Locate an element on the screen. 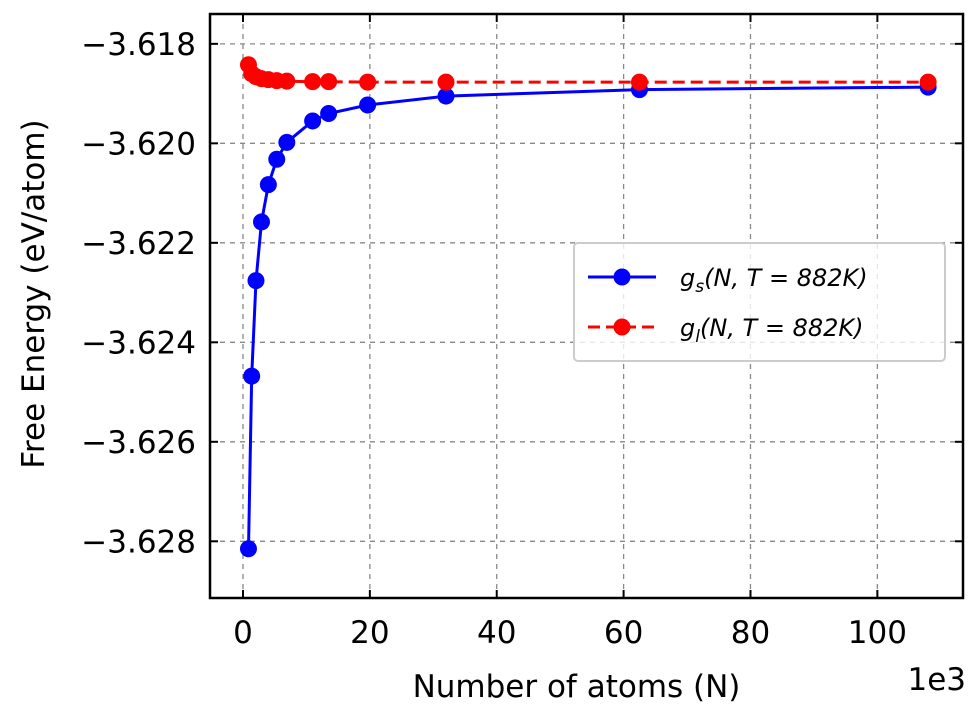 Image resolution: width=977 pixels, height=718 pixels. x-tick-label: 80 is located at coordinates (750, 633).